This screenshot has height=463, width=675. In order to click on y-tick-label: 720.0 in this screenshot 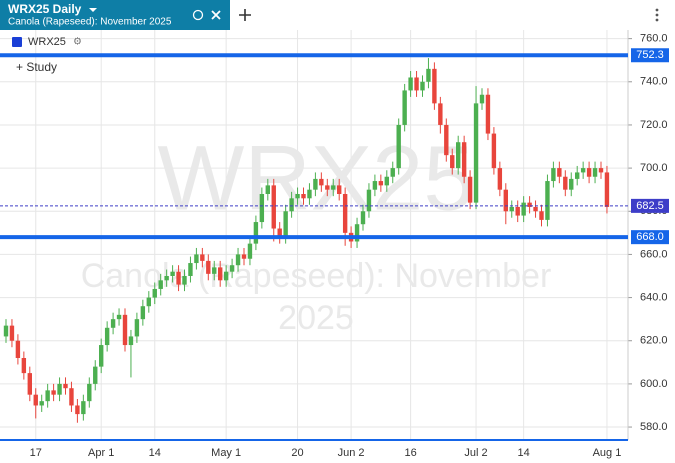, I will do `click(654, 125)`.